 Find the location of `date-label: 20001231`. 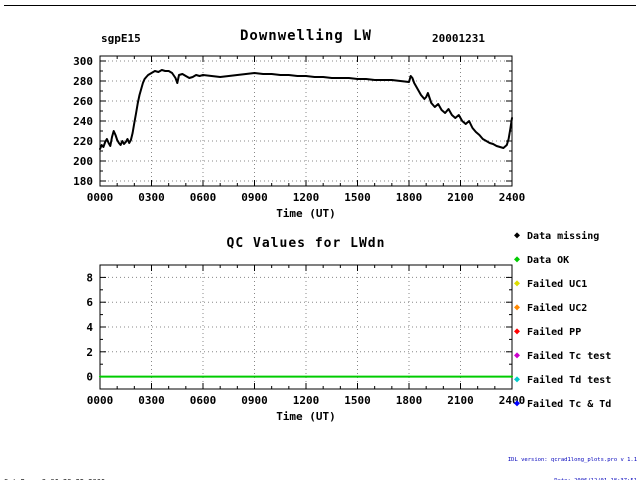

date-label: 20001231 is located at coordinates (458, 38).